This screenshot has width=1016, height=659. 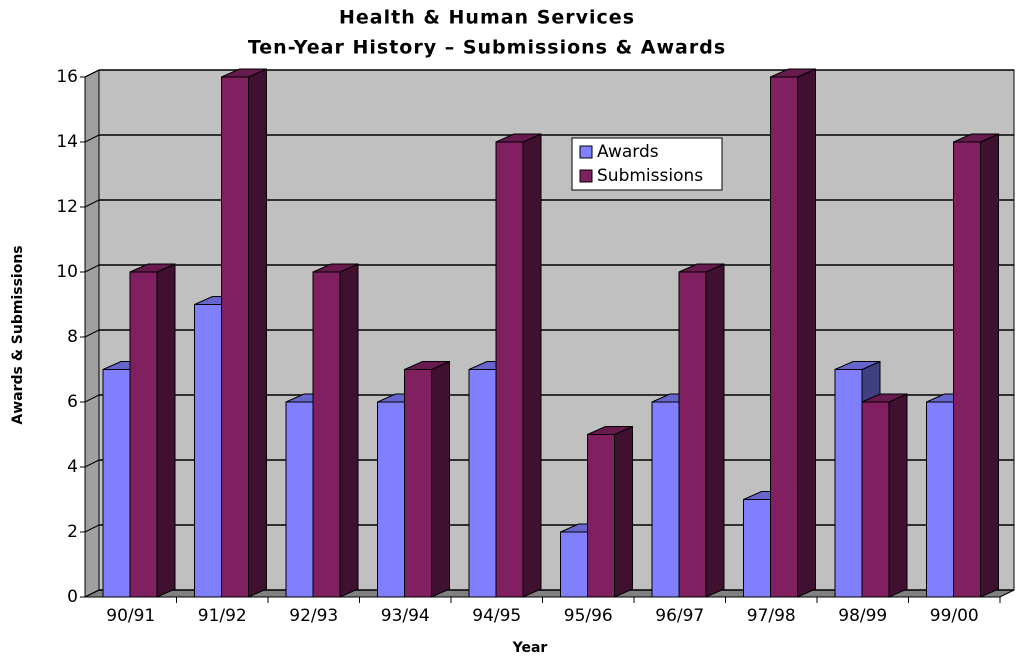 I want to click on x-axis-title: Year, so click(x=530, y=648).